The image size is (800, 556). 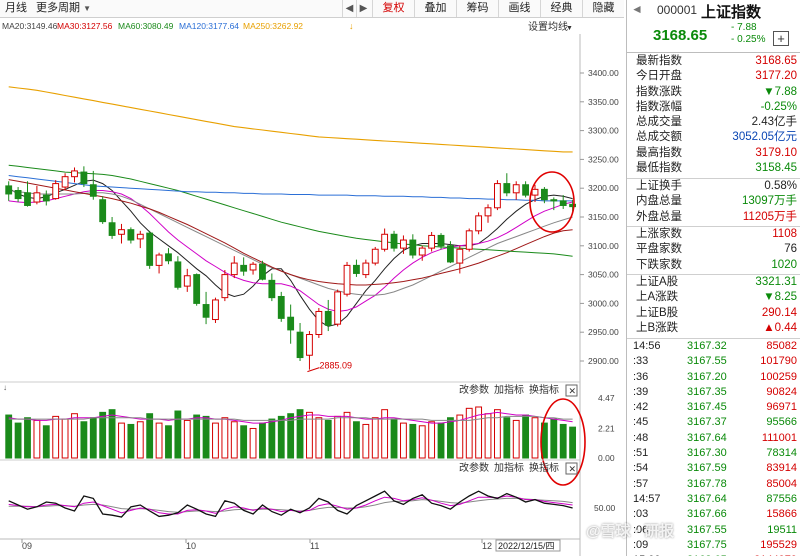 I want to click on right-arrow-icon: ▶, so click(x=363, y=8).